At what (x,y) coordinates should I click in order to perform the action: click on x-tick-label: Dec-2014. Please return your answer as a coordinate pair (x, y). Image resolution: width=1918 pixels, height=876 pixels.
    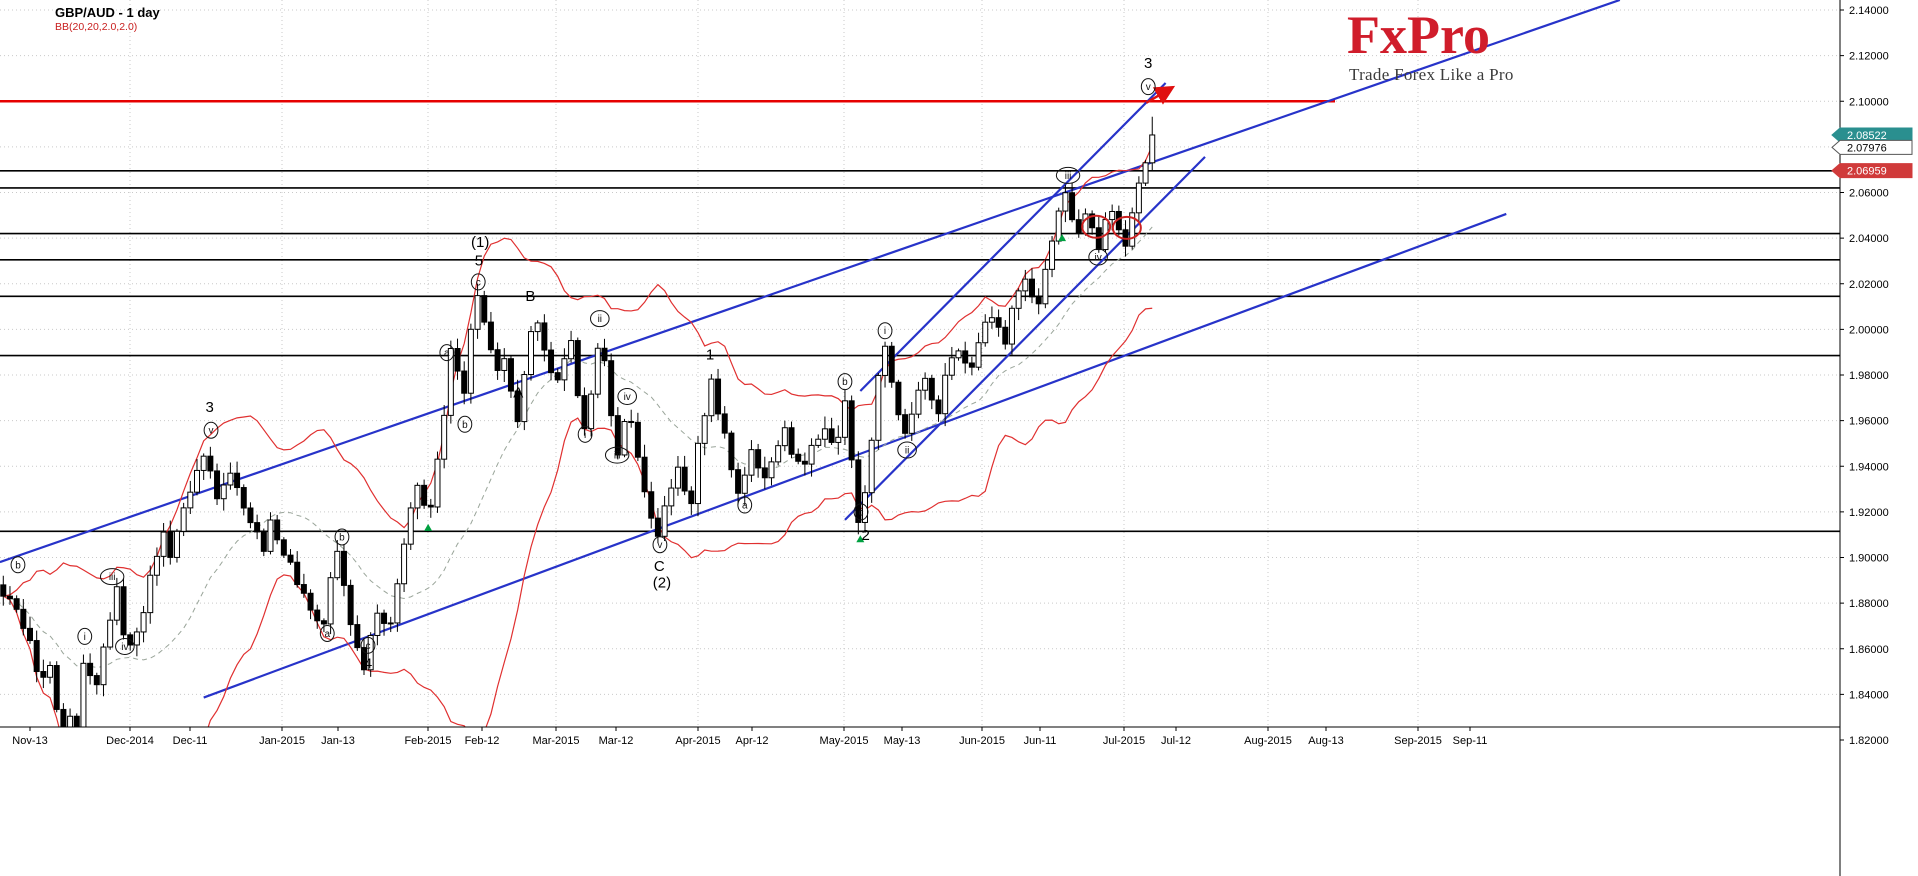
    Looking at the image, I should click on (130, 741).